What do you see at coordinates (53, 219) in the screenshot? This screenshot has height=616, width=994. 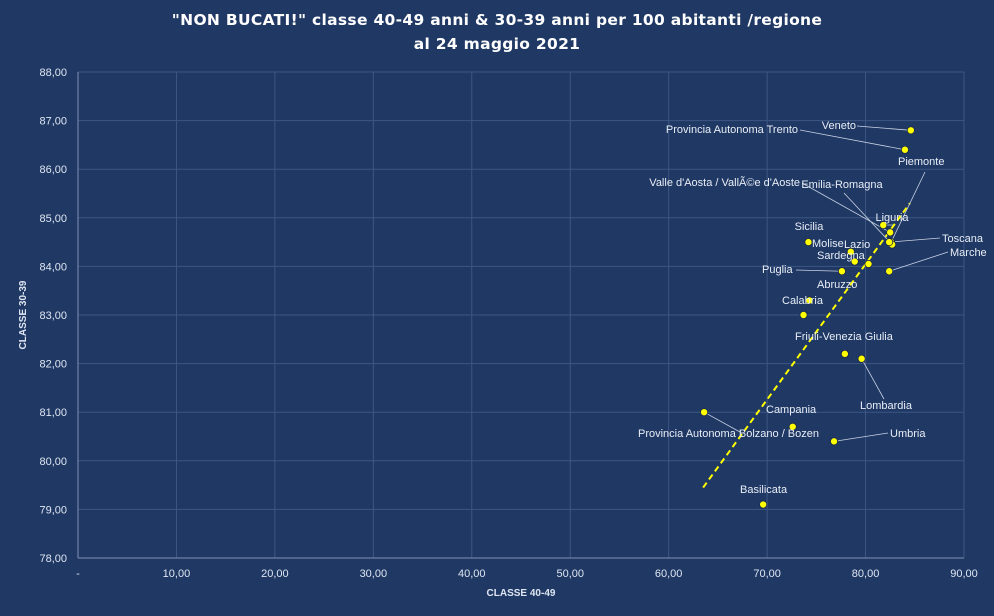 I see `y-tick-label: 85,00` at bounding box center [53, 219].